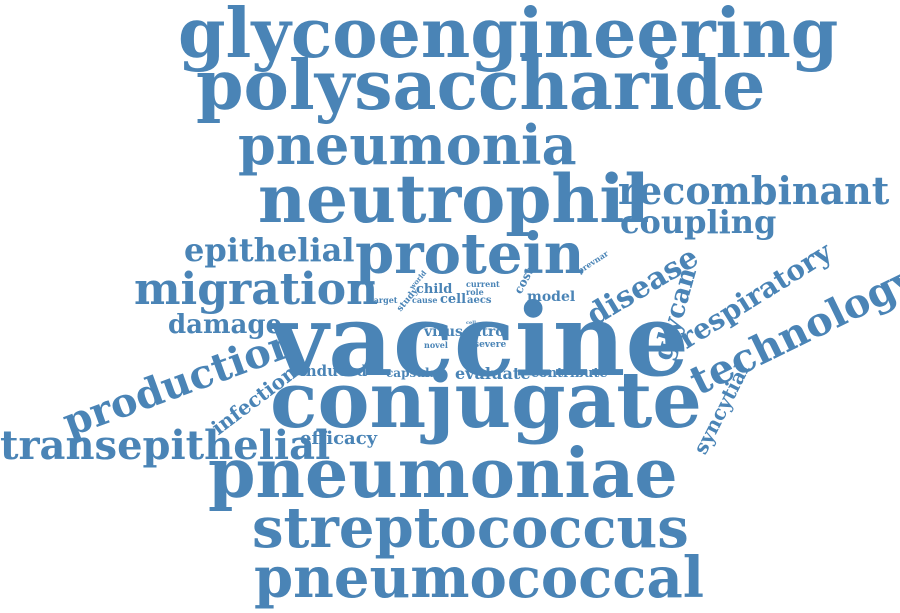 The width and height of the screenshot is (900, 613). What do you see at coordinates (470, 528) in the screenshot?
I see `word-streptococcus: streptococcus` at bounding box center [470, 528].